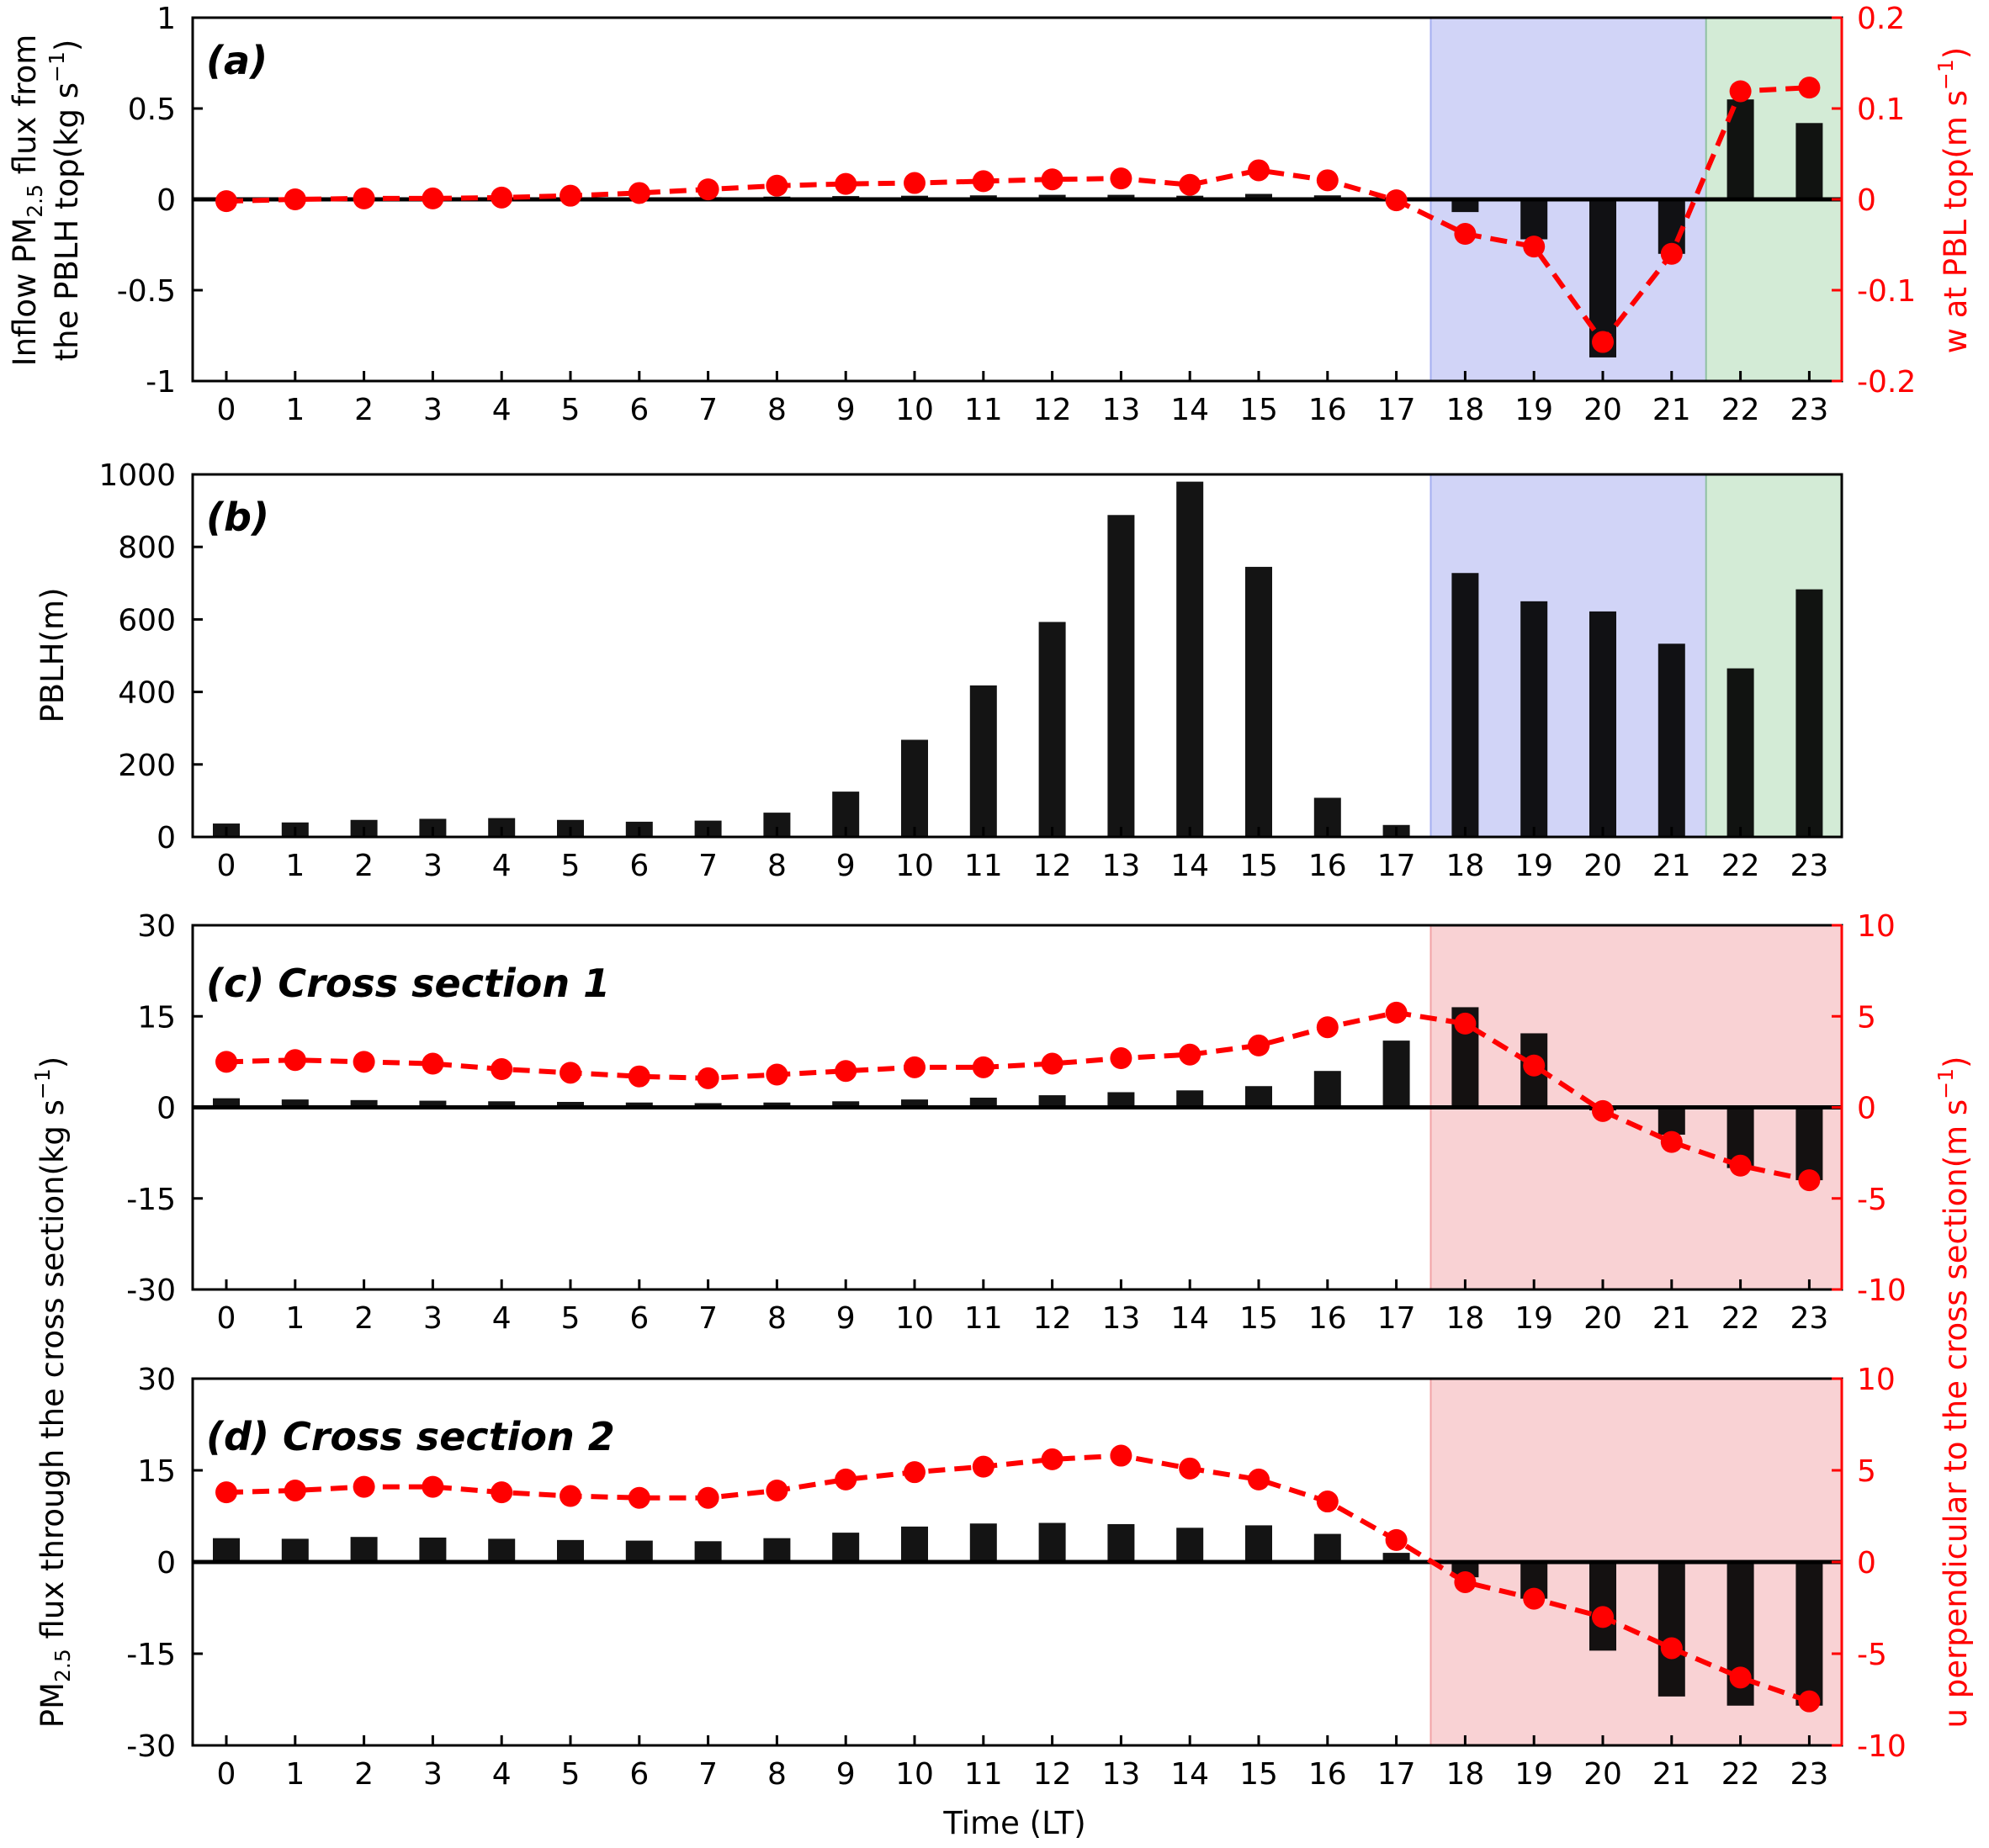 This screenshot has height=1848, width=1989. What do you see at coordinates (295, 410) in the screenshot?
I see `x-tick-label: 1` at bounding box center [295, 410].